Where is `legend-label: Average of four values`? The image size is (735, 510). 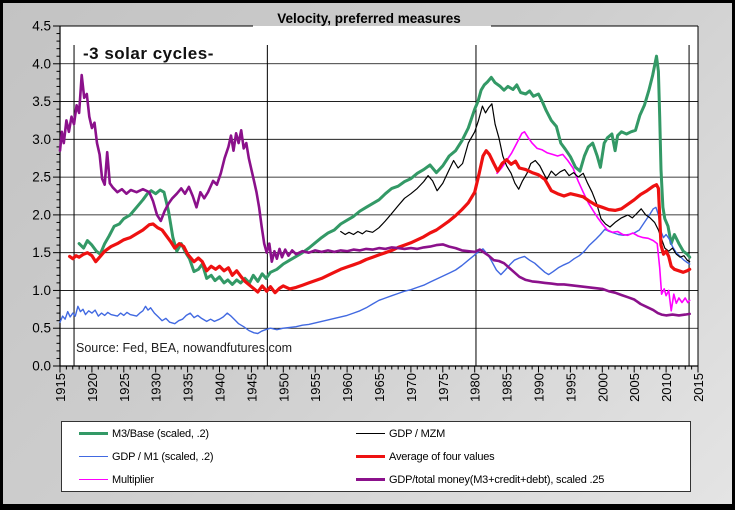 legend-label: Average of four values is located at coordinates (442, 456).